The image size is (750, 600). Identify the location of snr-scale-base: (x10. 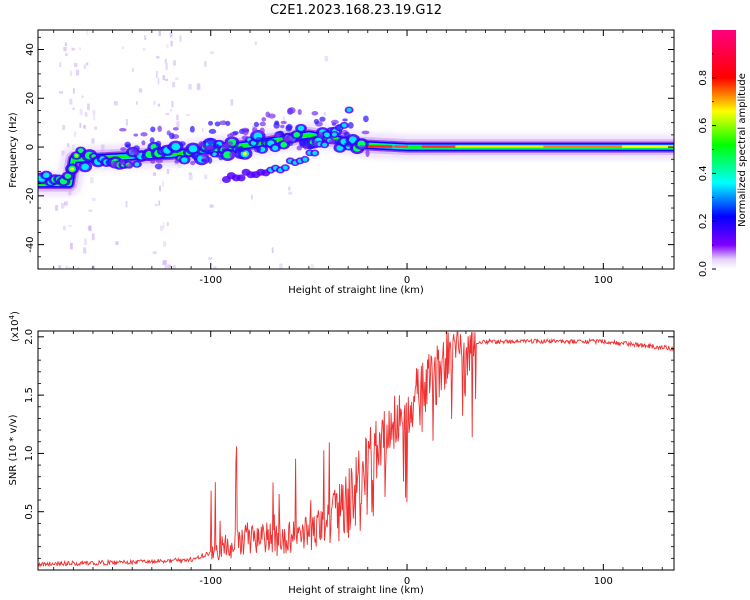
(15, 330).